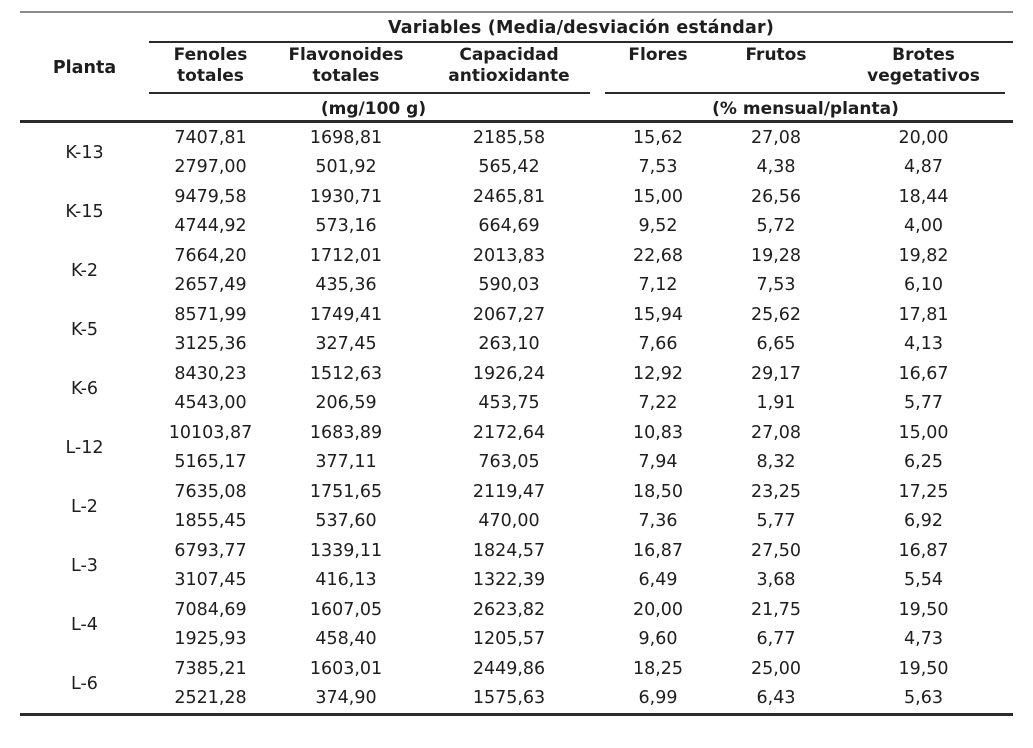 The image size is (1033, 748). I want to click on cell-media: 15,94, so click(658, 314).